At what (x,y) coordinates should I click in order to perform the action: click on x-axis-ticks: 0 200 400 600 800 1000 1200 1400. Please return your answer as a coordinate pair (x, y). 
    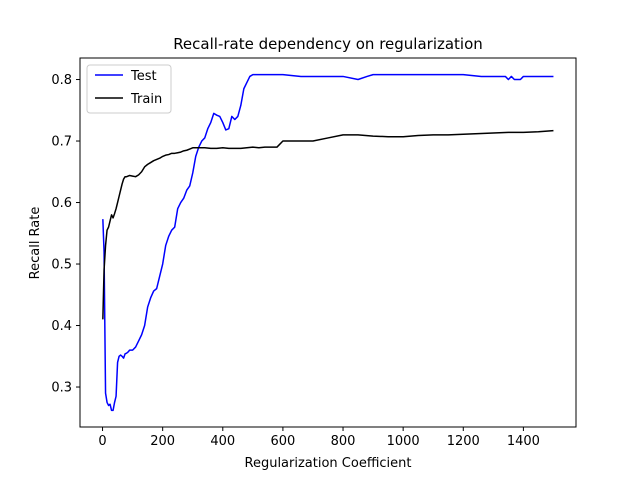
    Looking at the image, I should click on (319, 438).